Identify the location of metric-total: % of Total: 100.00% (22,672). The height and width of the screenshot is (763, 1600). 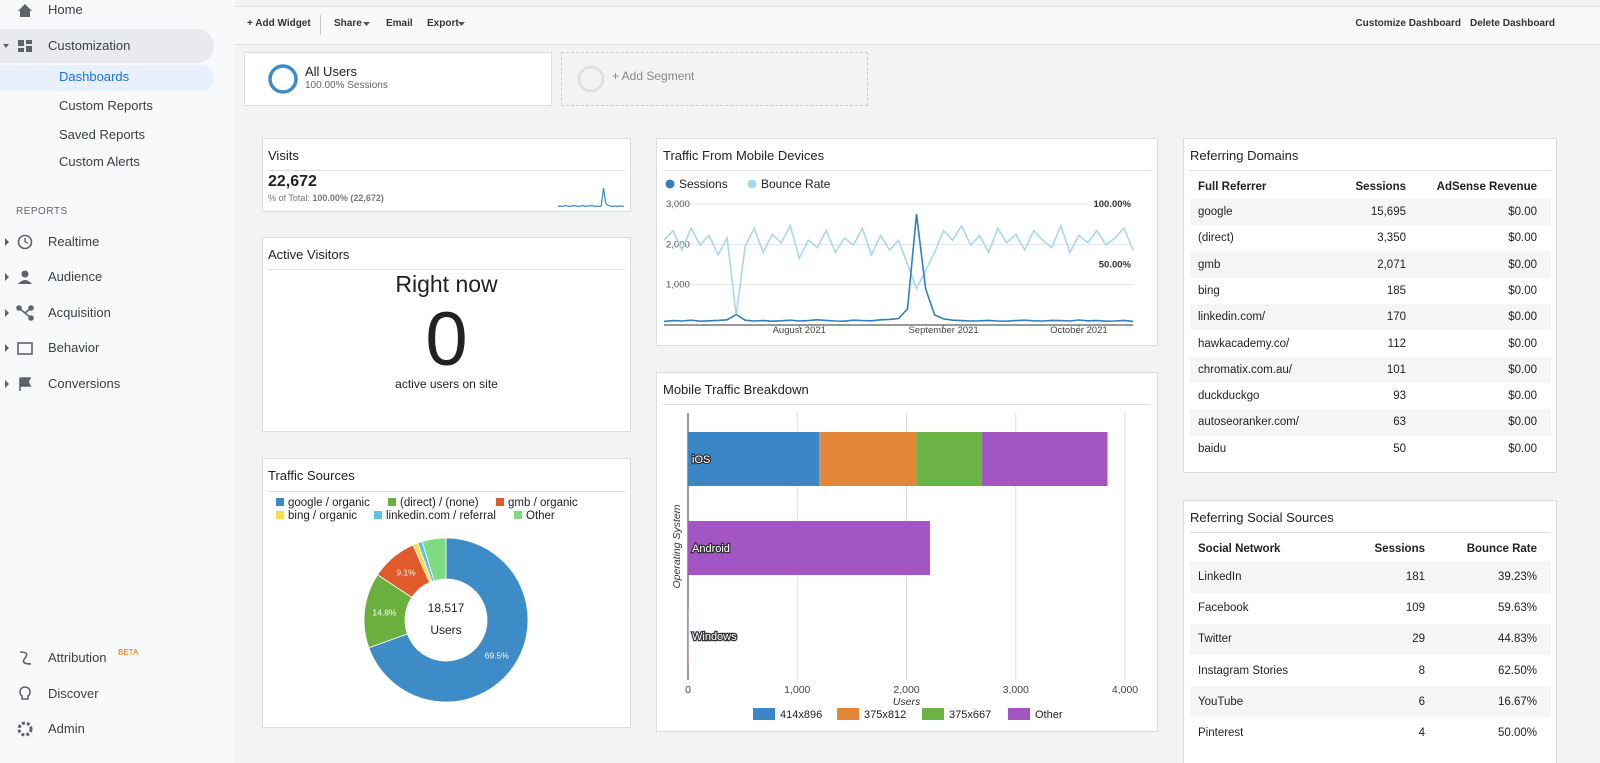
(326, 198).